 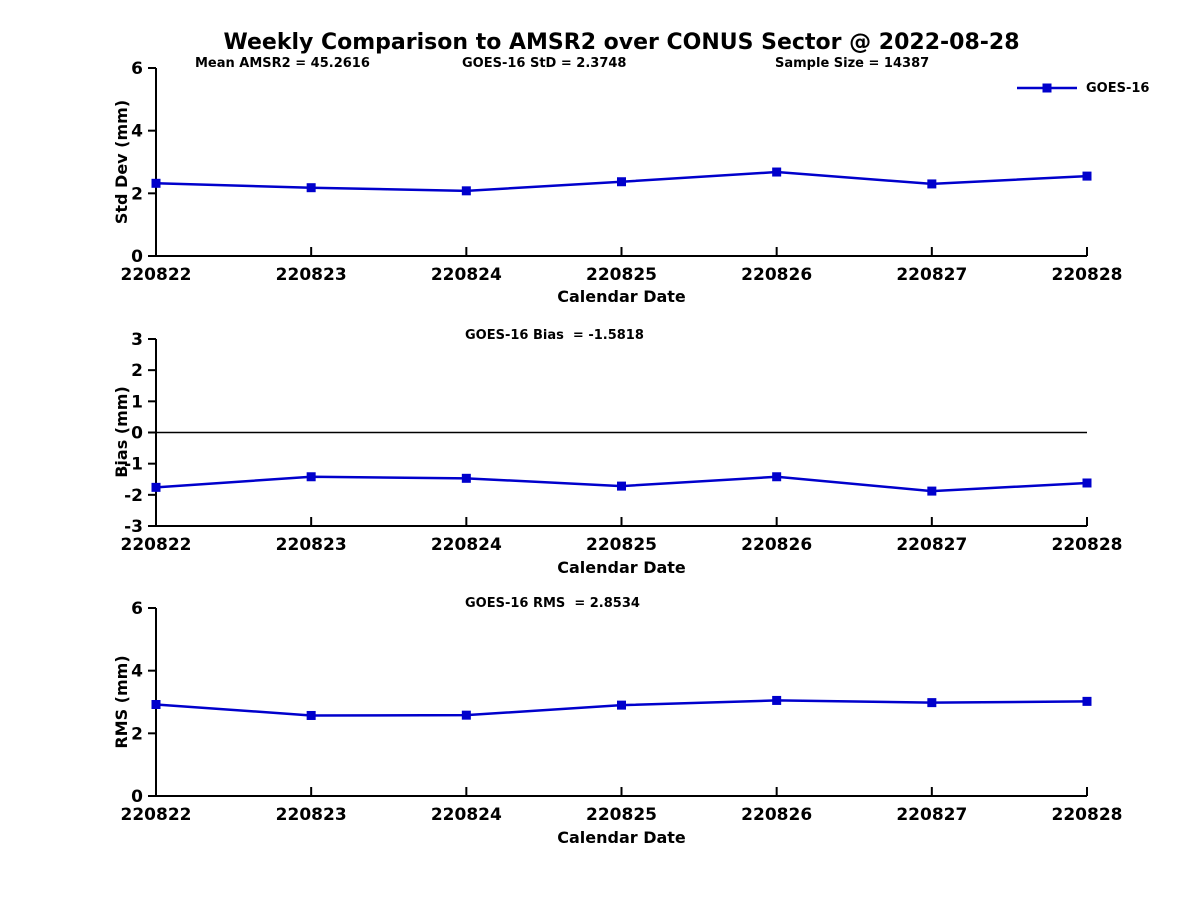 What do you see at coordinates (1047, 88) in the screenshot?
I see `legend-marker-sample` at bounding box center [1047, 88].